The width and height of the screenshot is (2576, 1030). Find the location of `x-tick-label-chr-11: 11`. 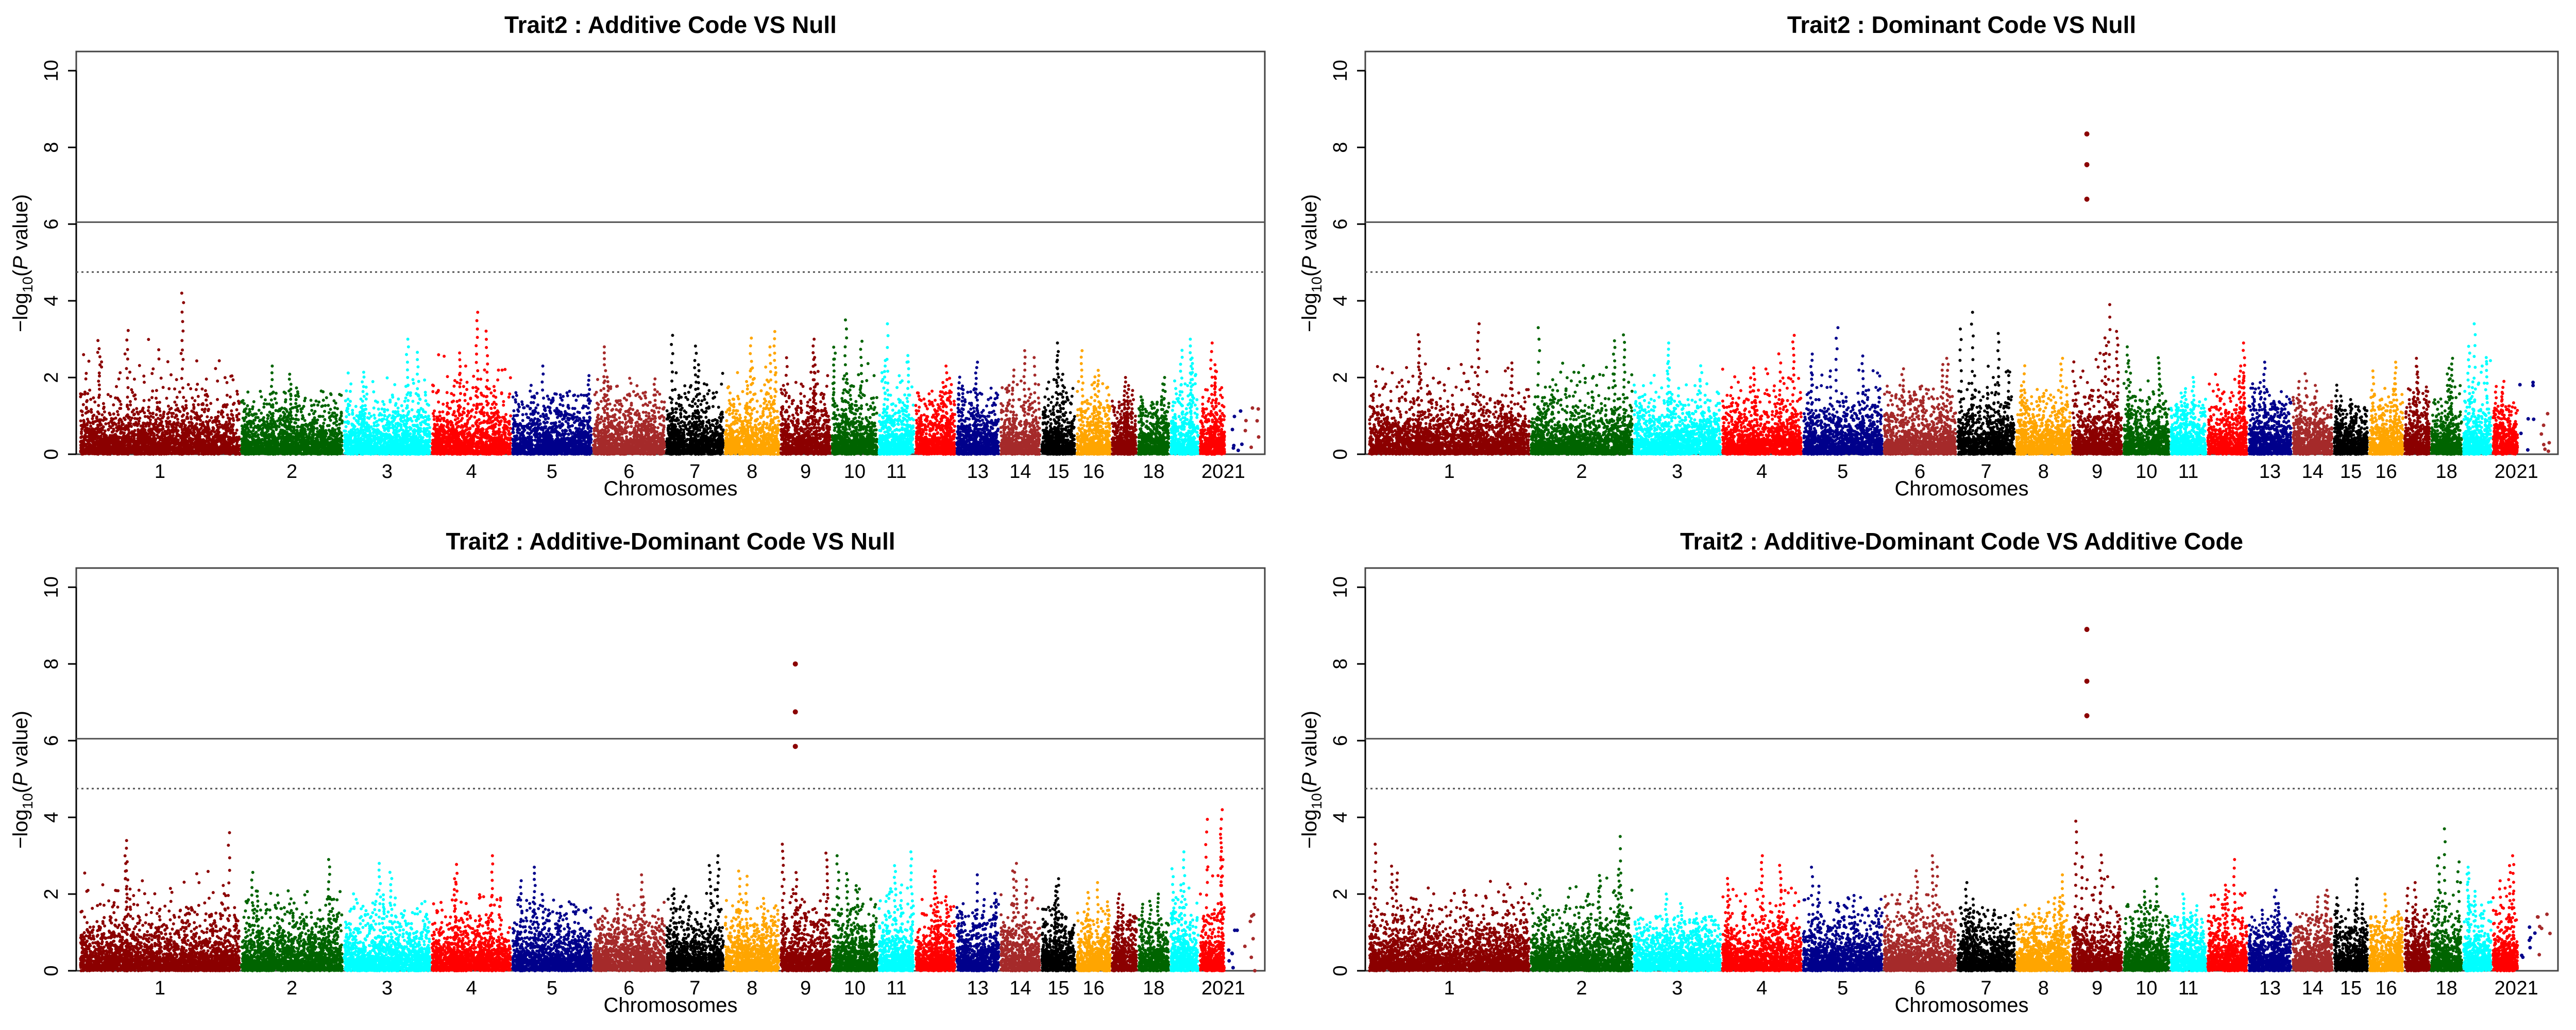

x-tick-label-chr-11: 11 is located at coordinates (896, 472).